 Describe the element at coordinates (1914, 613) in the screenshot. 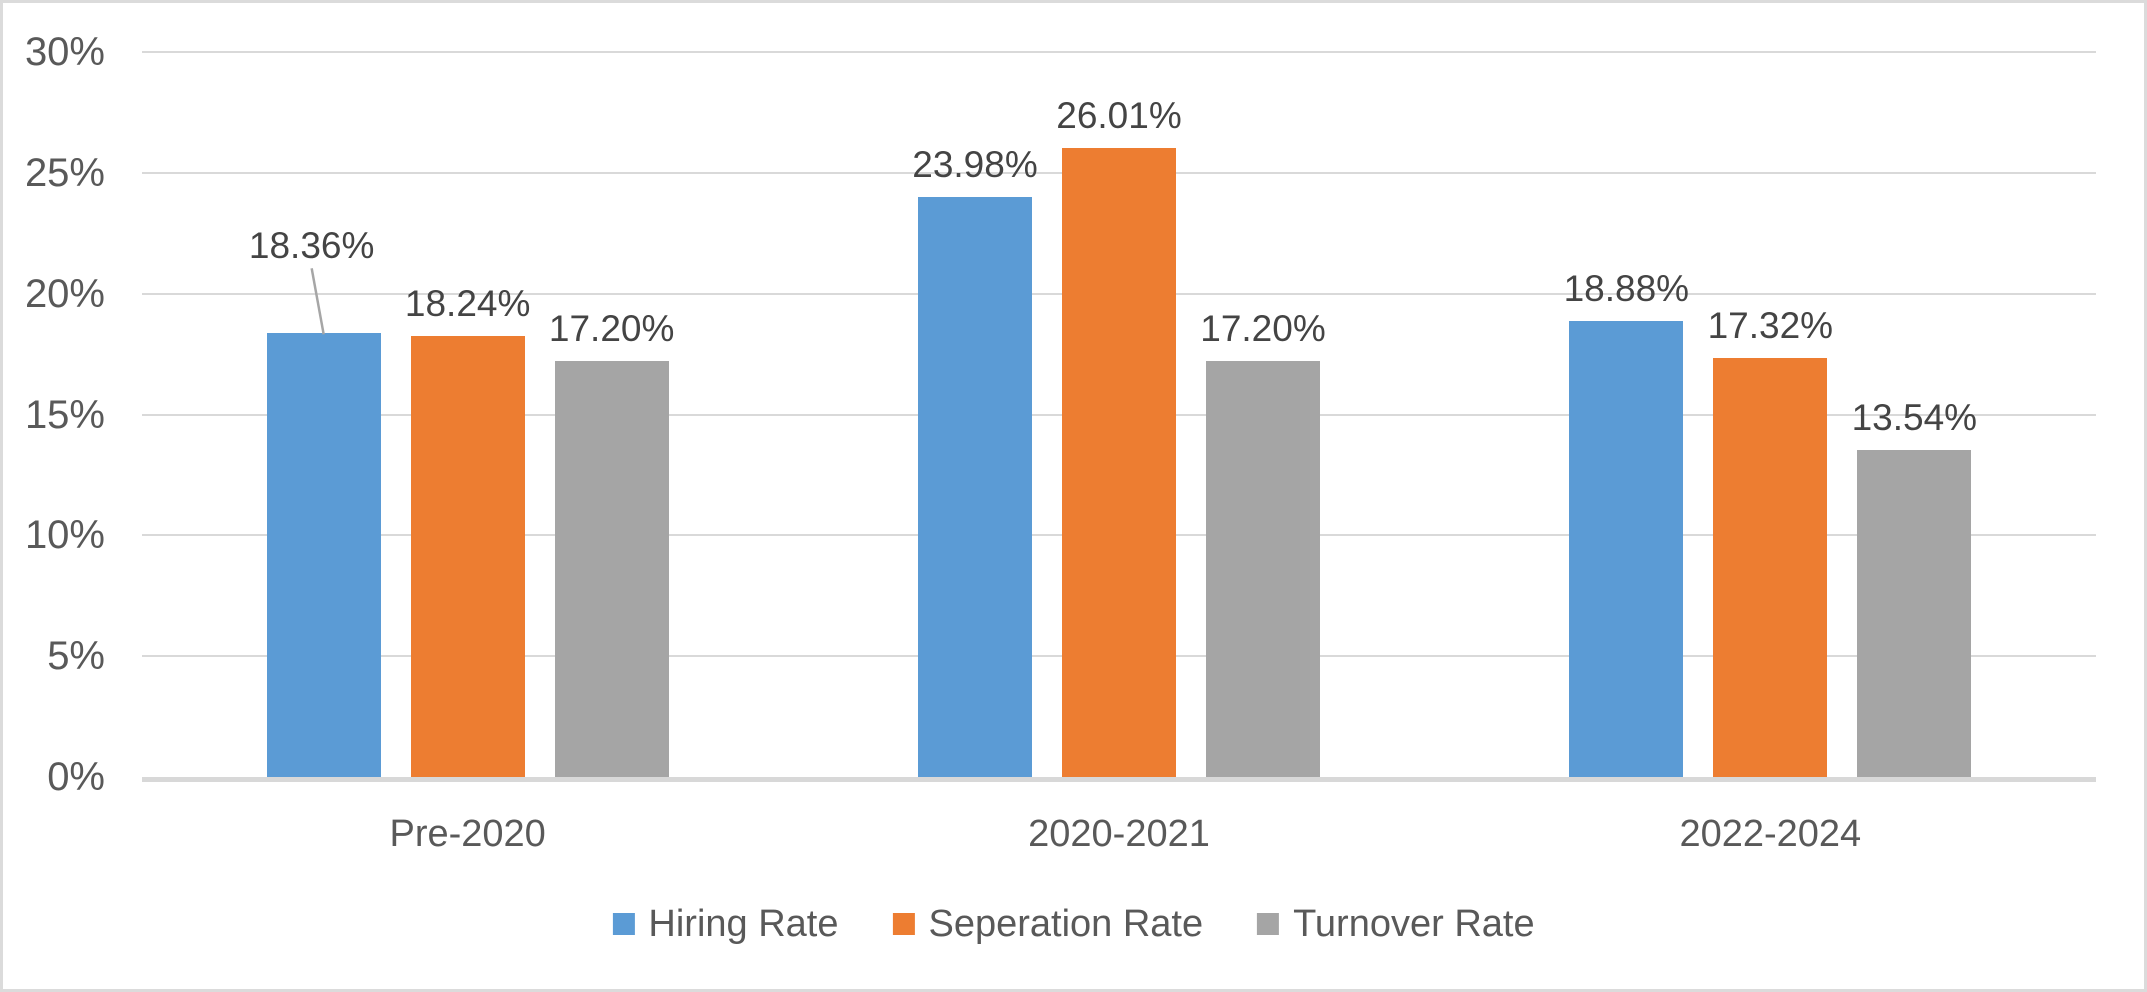

I see `bar-turnover-rate-2022-2024` at that location.